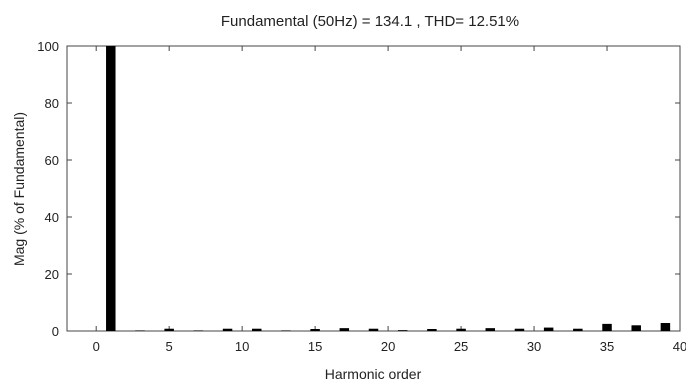 This screenshot has width=686, height=383. Describe the element at coordinates (52, 217) in the screenshot. I see `y-tick-label: 40` at that location.